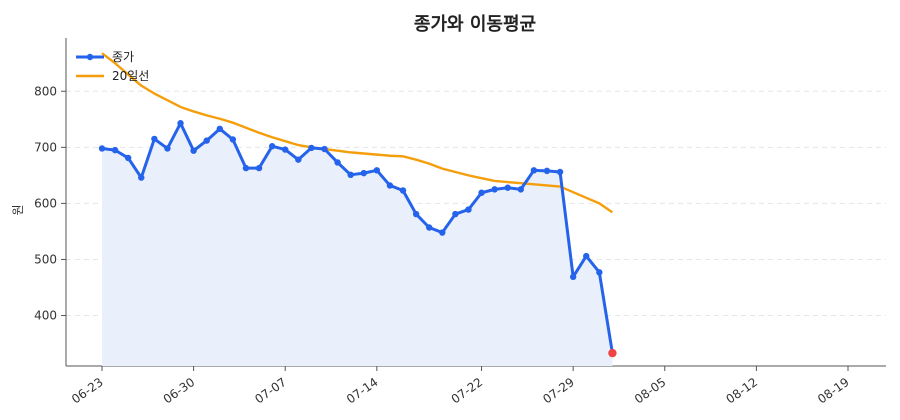 The height and width of the screenshot is (420, 900). Describe the element at coordinates (45, 203) in the screenshot. I see `y-tick-label: 600` at that location.